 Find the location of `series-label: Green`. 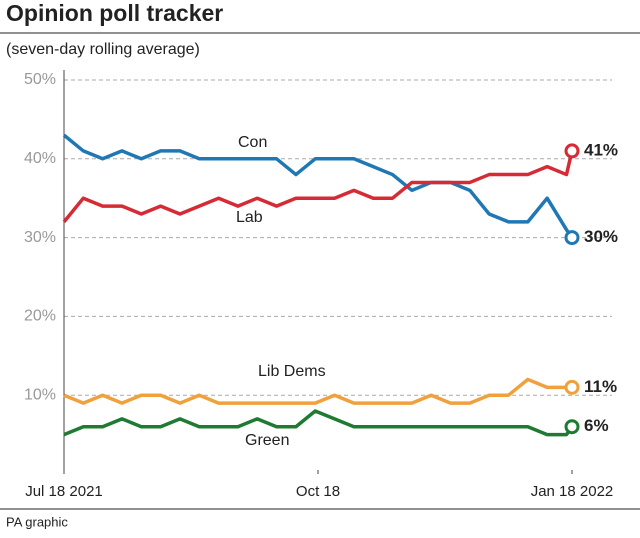

series-label: Green is located at coordinates (267, 440).